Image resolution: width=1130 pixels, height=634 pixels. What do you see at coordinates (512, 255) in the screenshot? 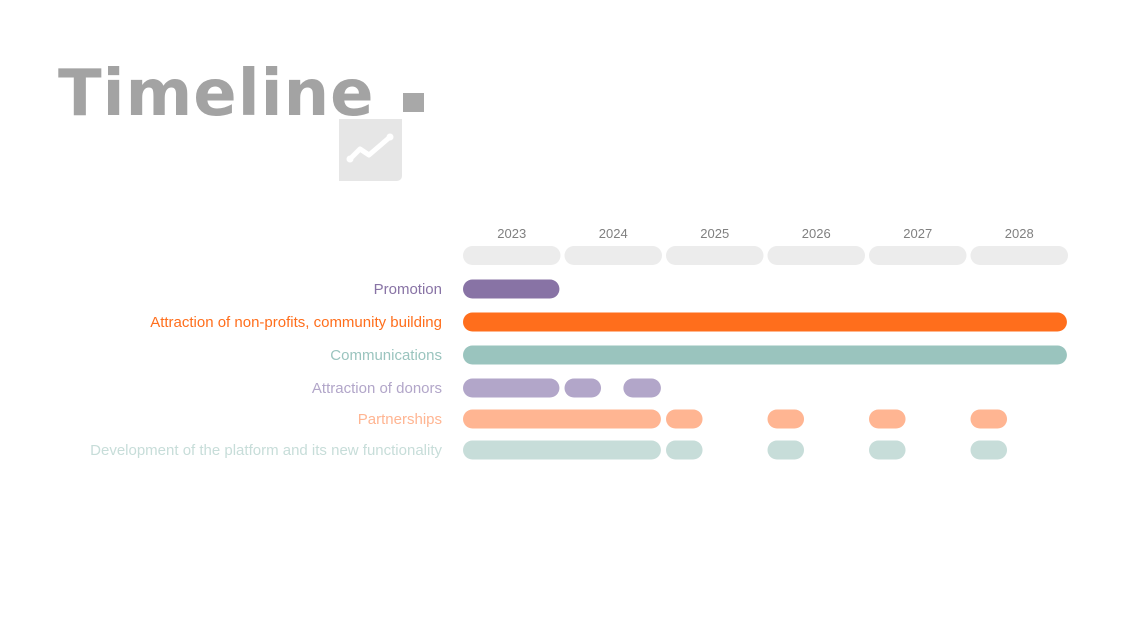
I see `year-pill-2023` at bounding box center [512, 255].